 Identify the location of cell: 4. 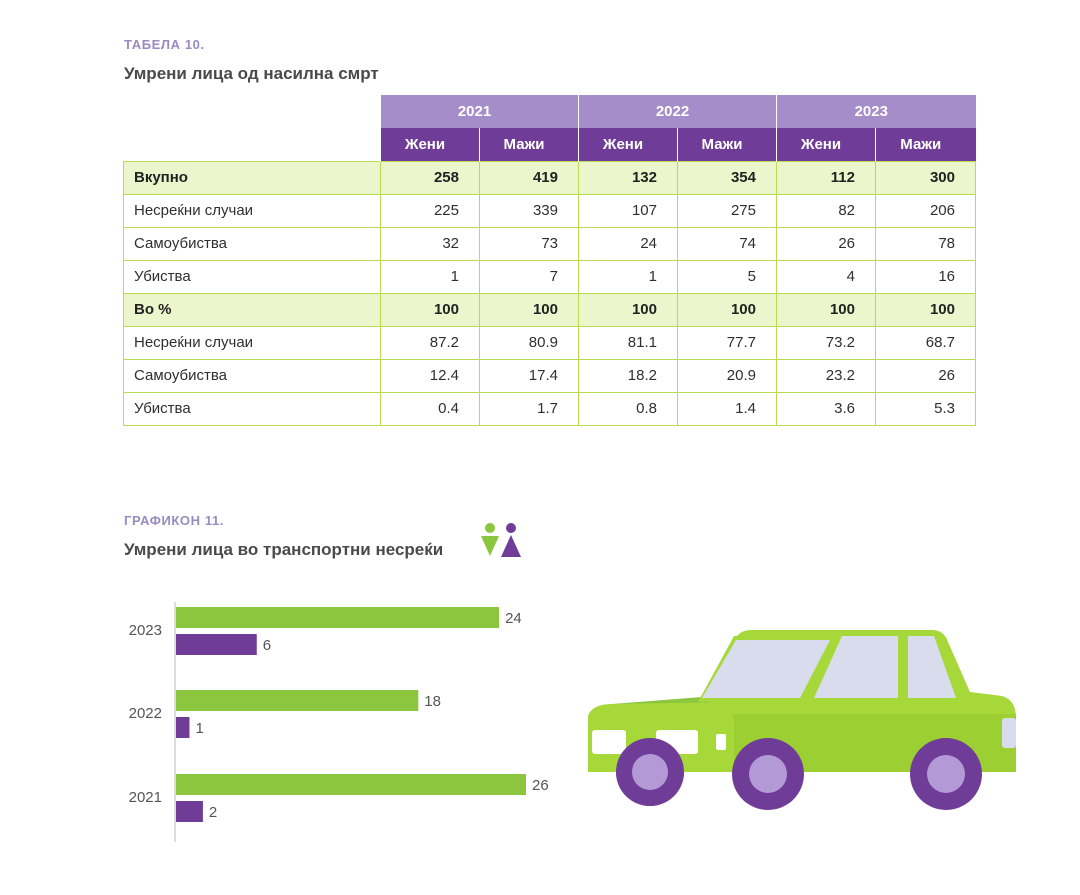
(826, 276).